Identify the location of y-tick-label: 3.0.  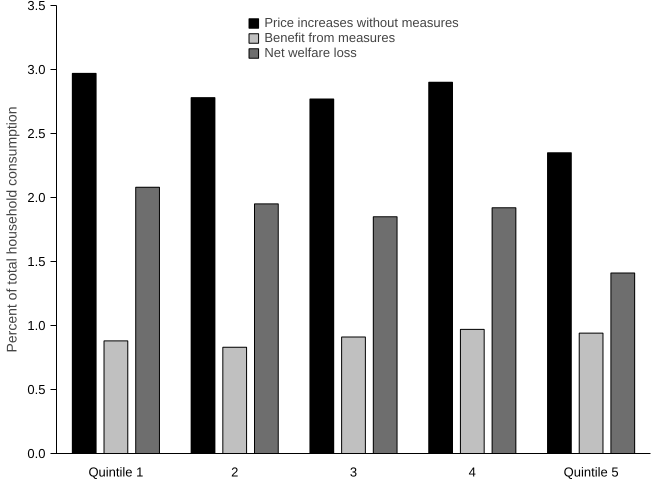
(36, 69).